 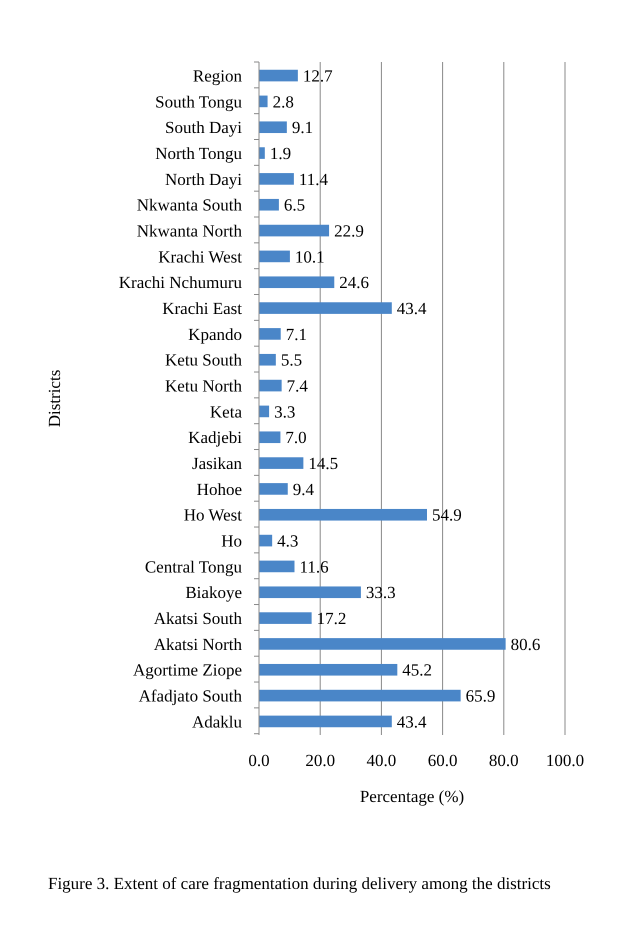 I want to click on data-label: 9.1, so click(x=303, y=128).